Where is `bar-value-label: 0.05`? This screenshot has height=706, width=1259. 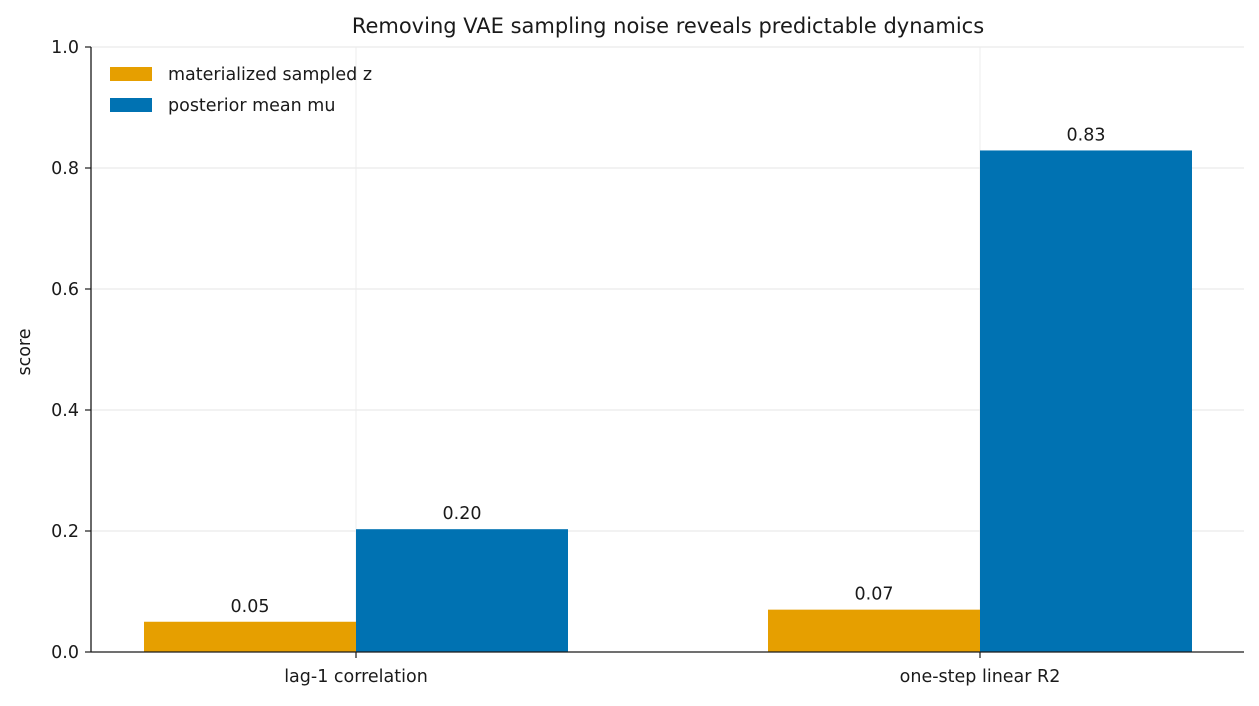
bar-value-label: 0.05 is located at coordinates (250, 607).